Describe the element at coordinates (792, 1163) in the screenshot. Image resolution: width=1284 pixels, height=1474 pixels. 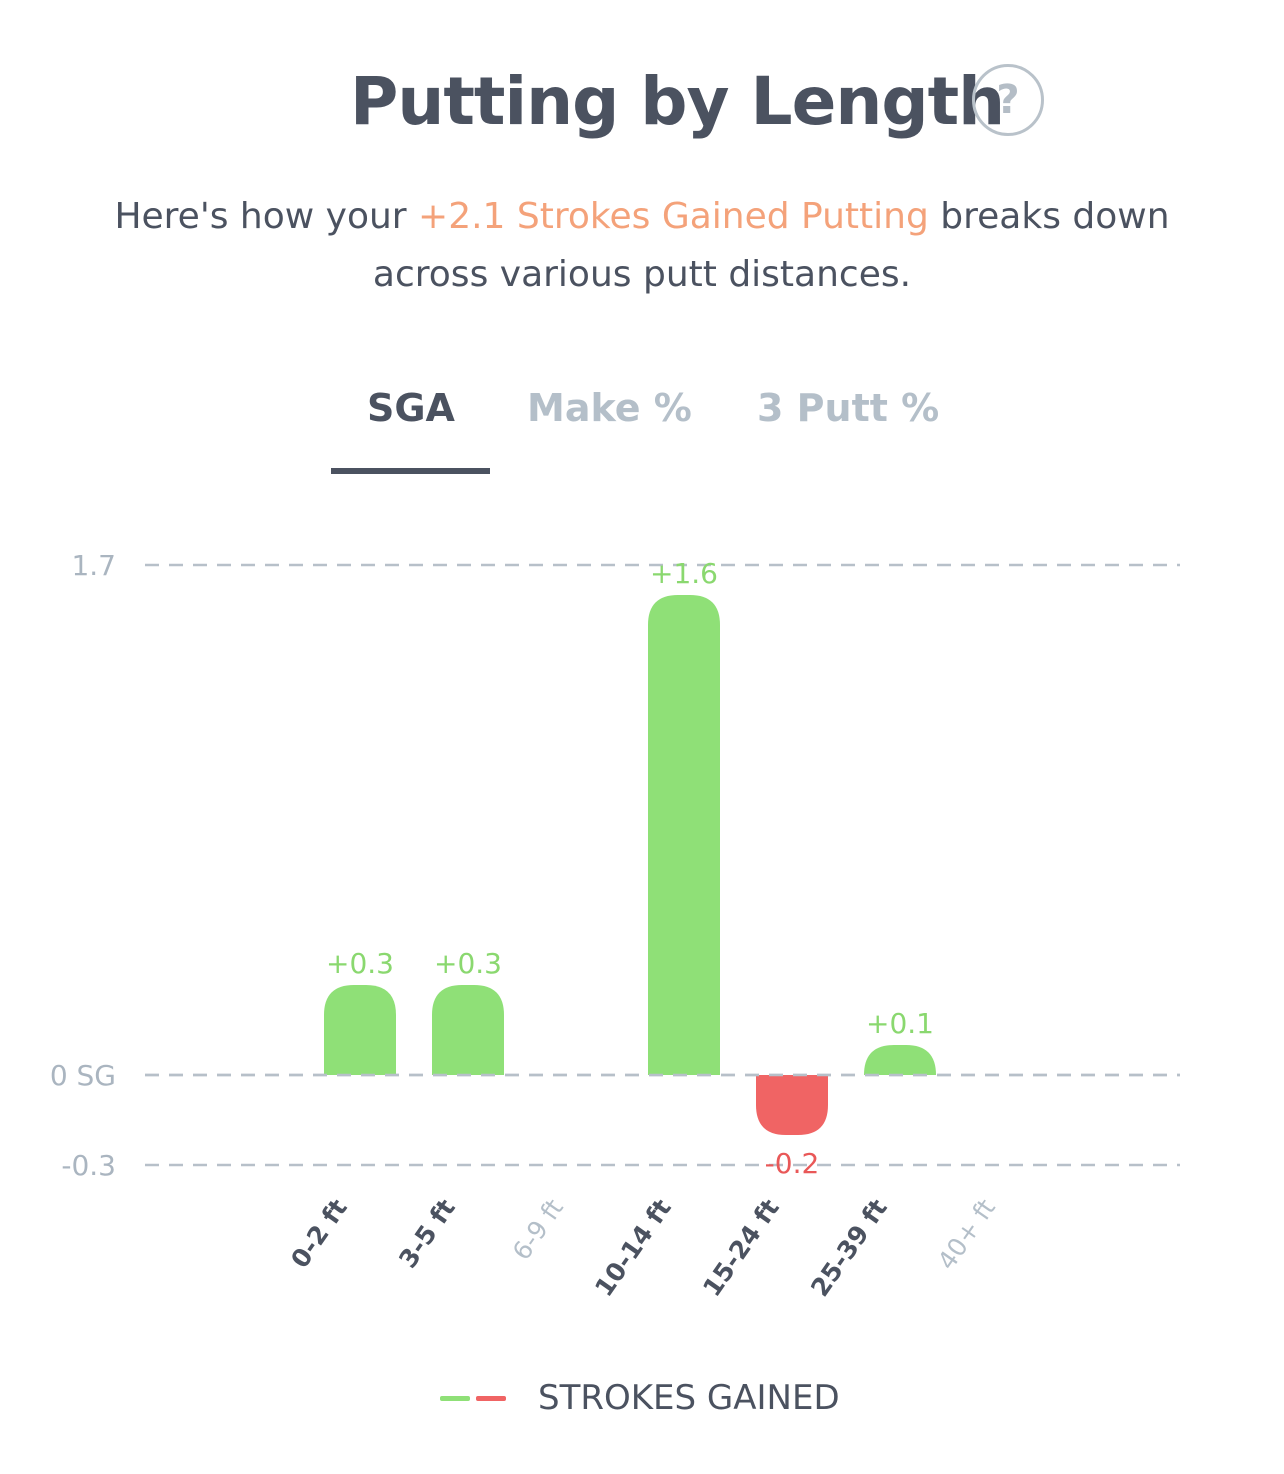
I see `data-label: -0.2` at that location.